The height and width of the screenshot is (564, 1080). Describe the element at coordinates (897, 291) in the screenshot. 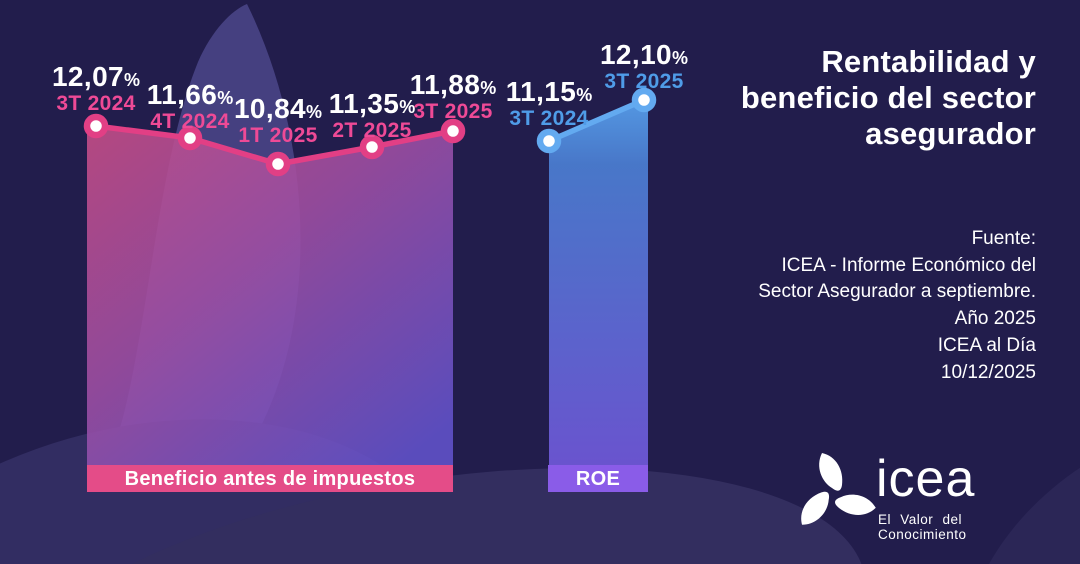

I see `source-line: Sector Asegurador a septiembre.` at that location.